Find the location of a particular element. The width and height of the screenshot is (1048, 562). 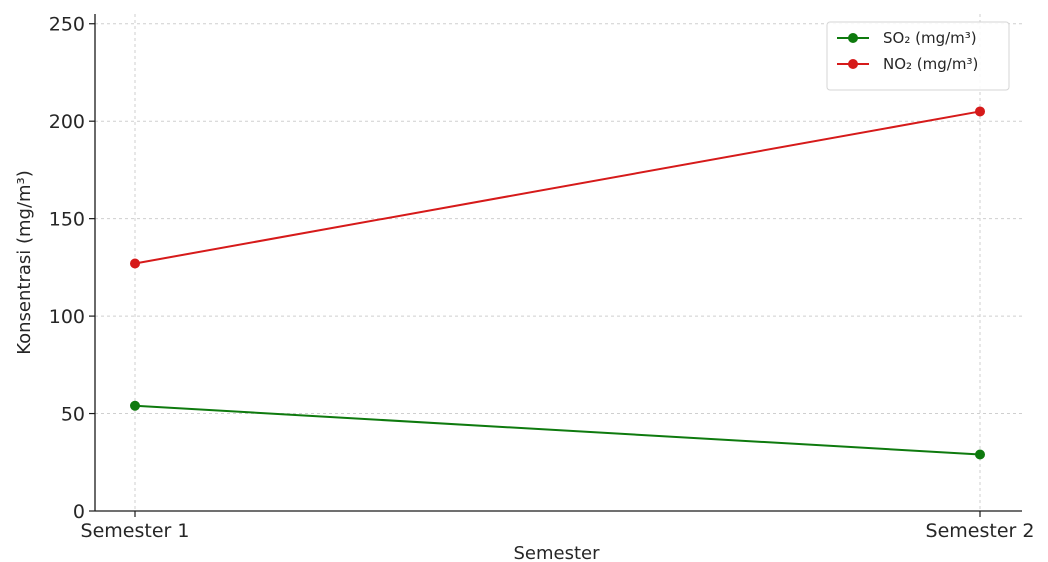

y-tick-label: 200 is located at coordinates (67, 122).